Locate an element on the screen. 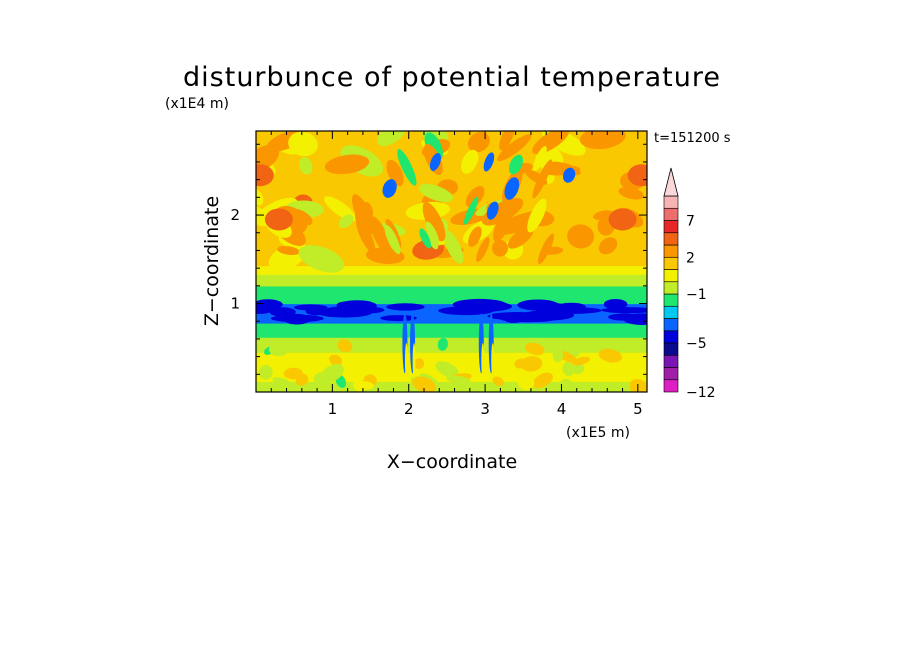  y-tick-label: 2 is located at coordinates (235, 215).